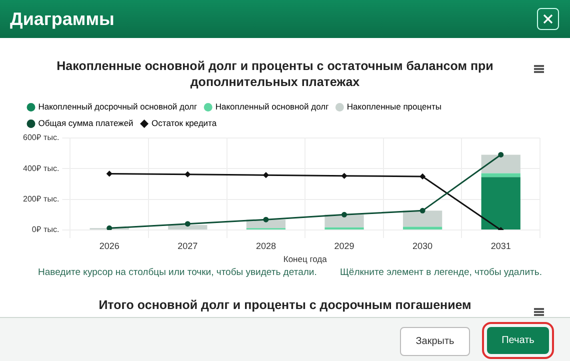 The image size is (570, 361). What do you see at coordinates (41, 168) in the screenshot?
I see `y-tick-label: 400₽ тыс.` at bounding box center [41, 168].